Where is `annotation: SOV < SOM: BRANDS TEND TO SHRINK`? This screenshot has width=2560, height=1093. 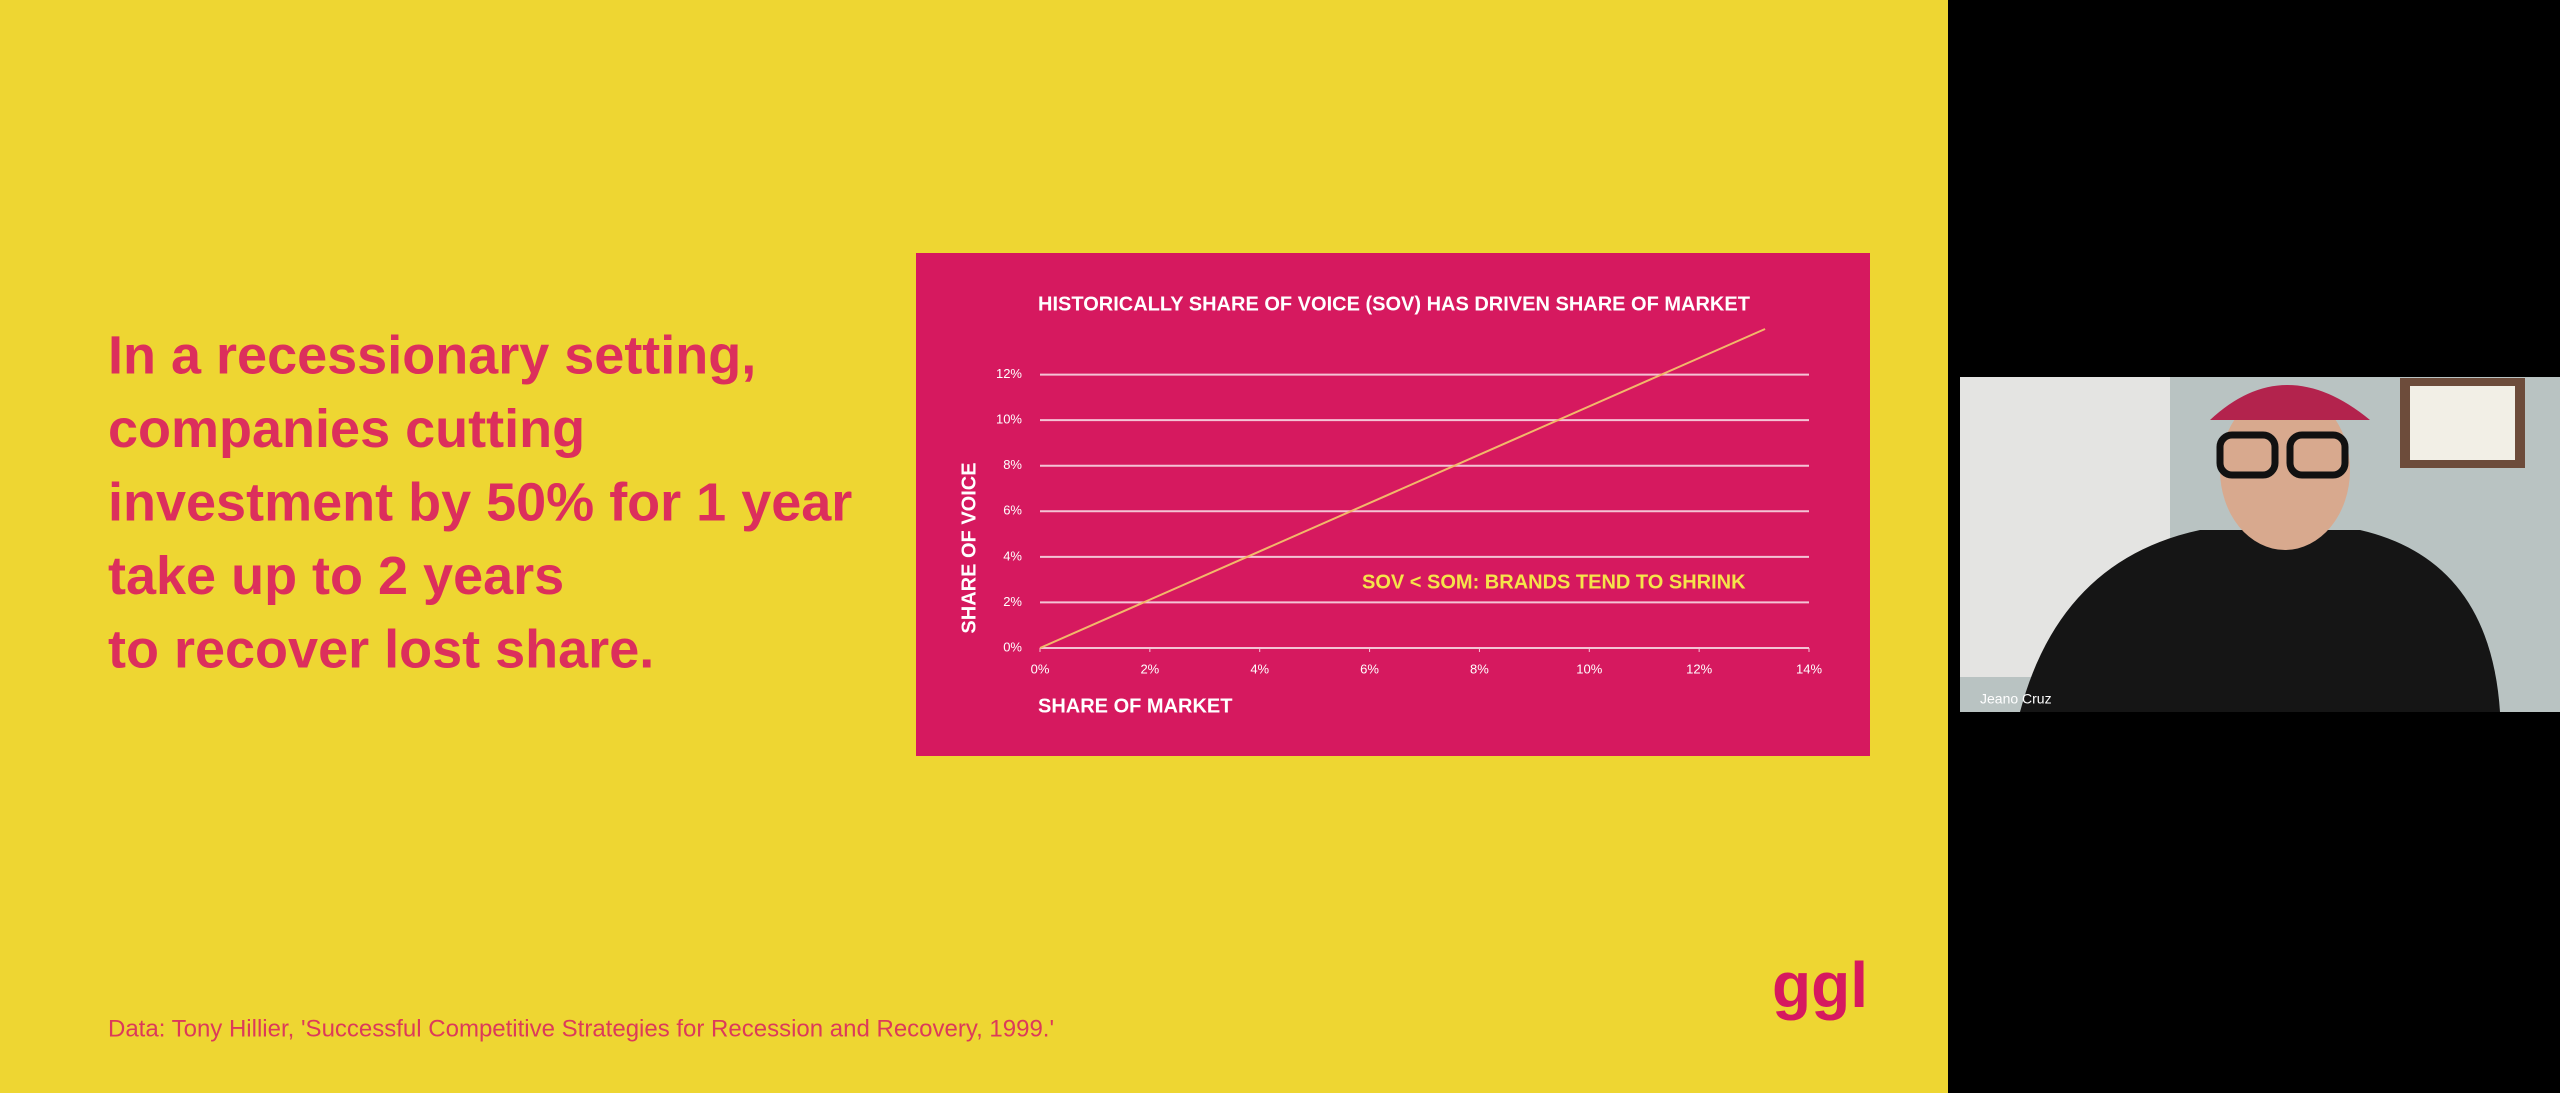 annotation: SOV < SOM: BRANDS TEND TO SHRINK is located at coordinates (1554, 582).